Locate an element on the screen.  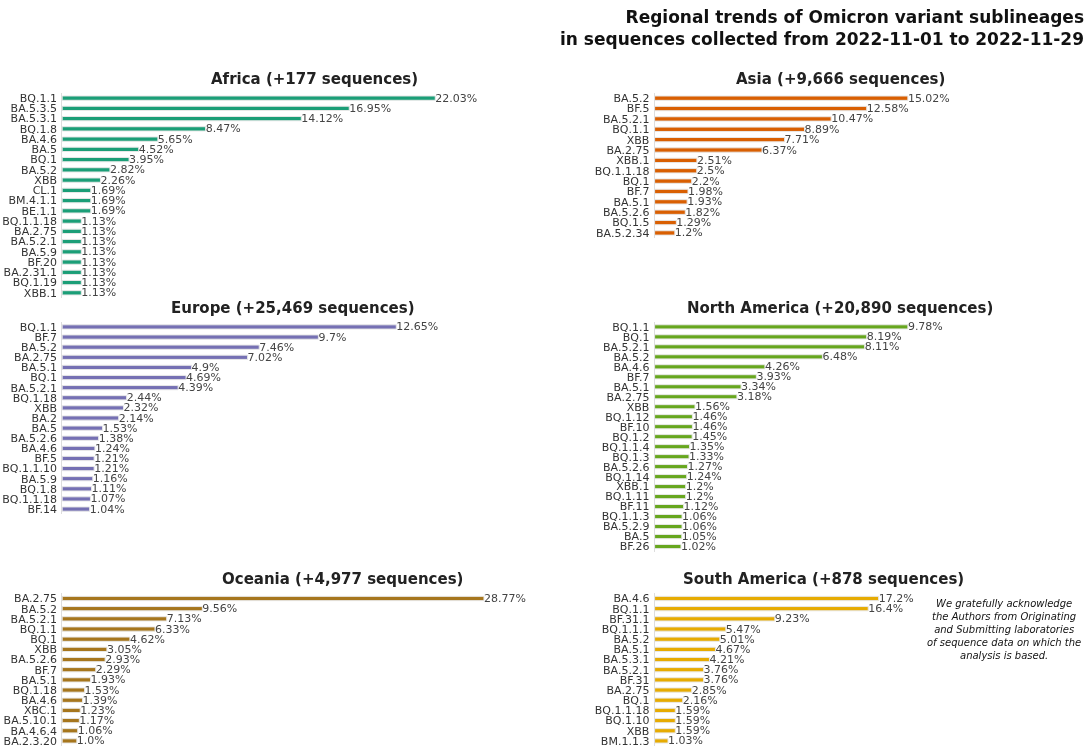
data-label: 14.12% is located at coordinates (322, 119).